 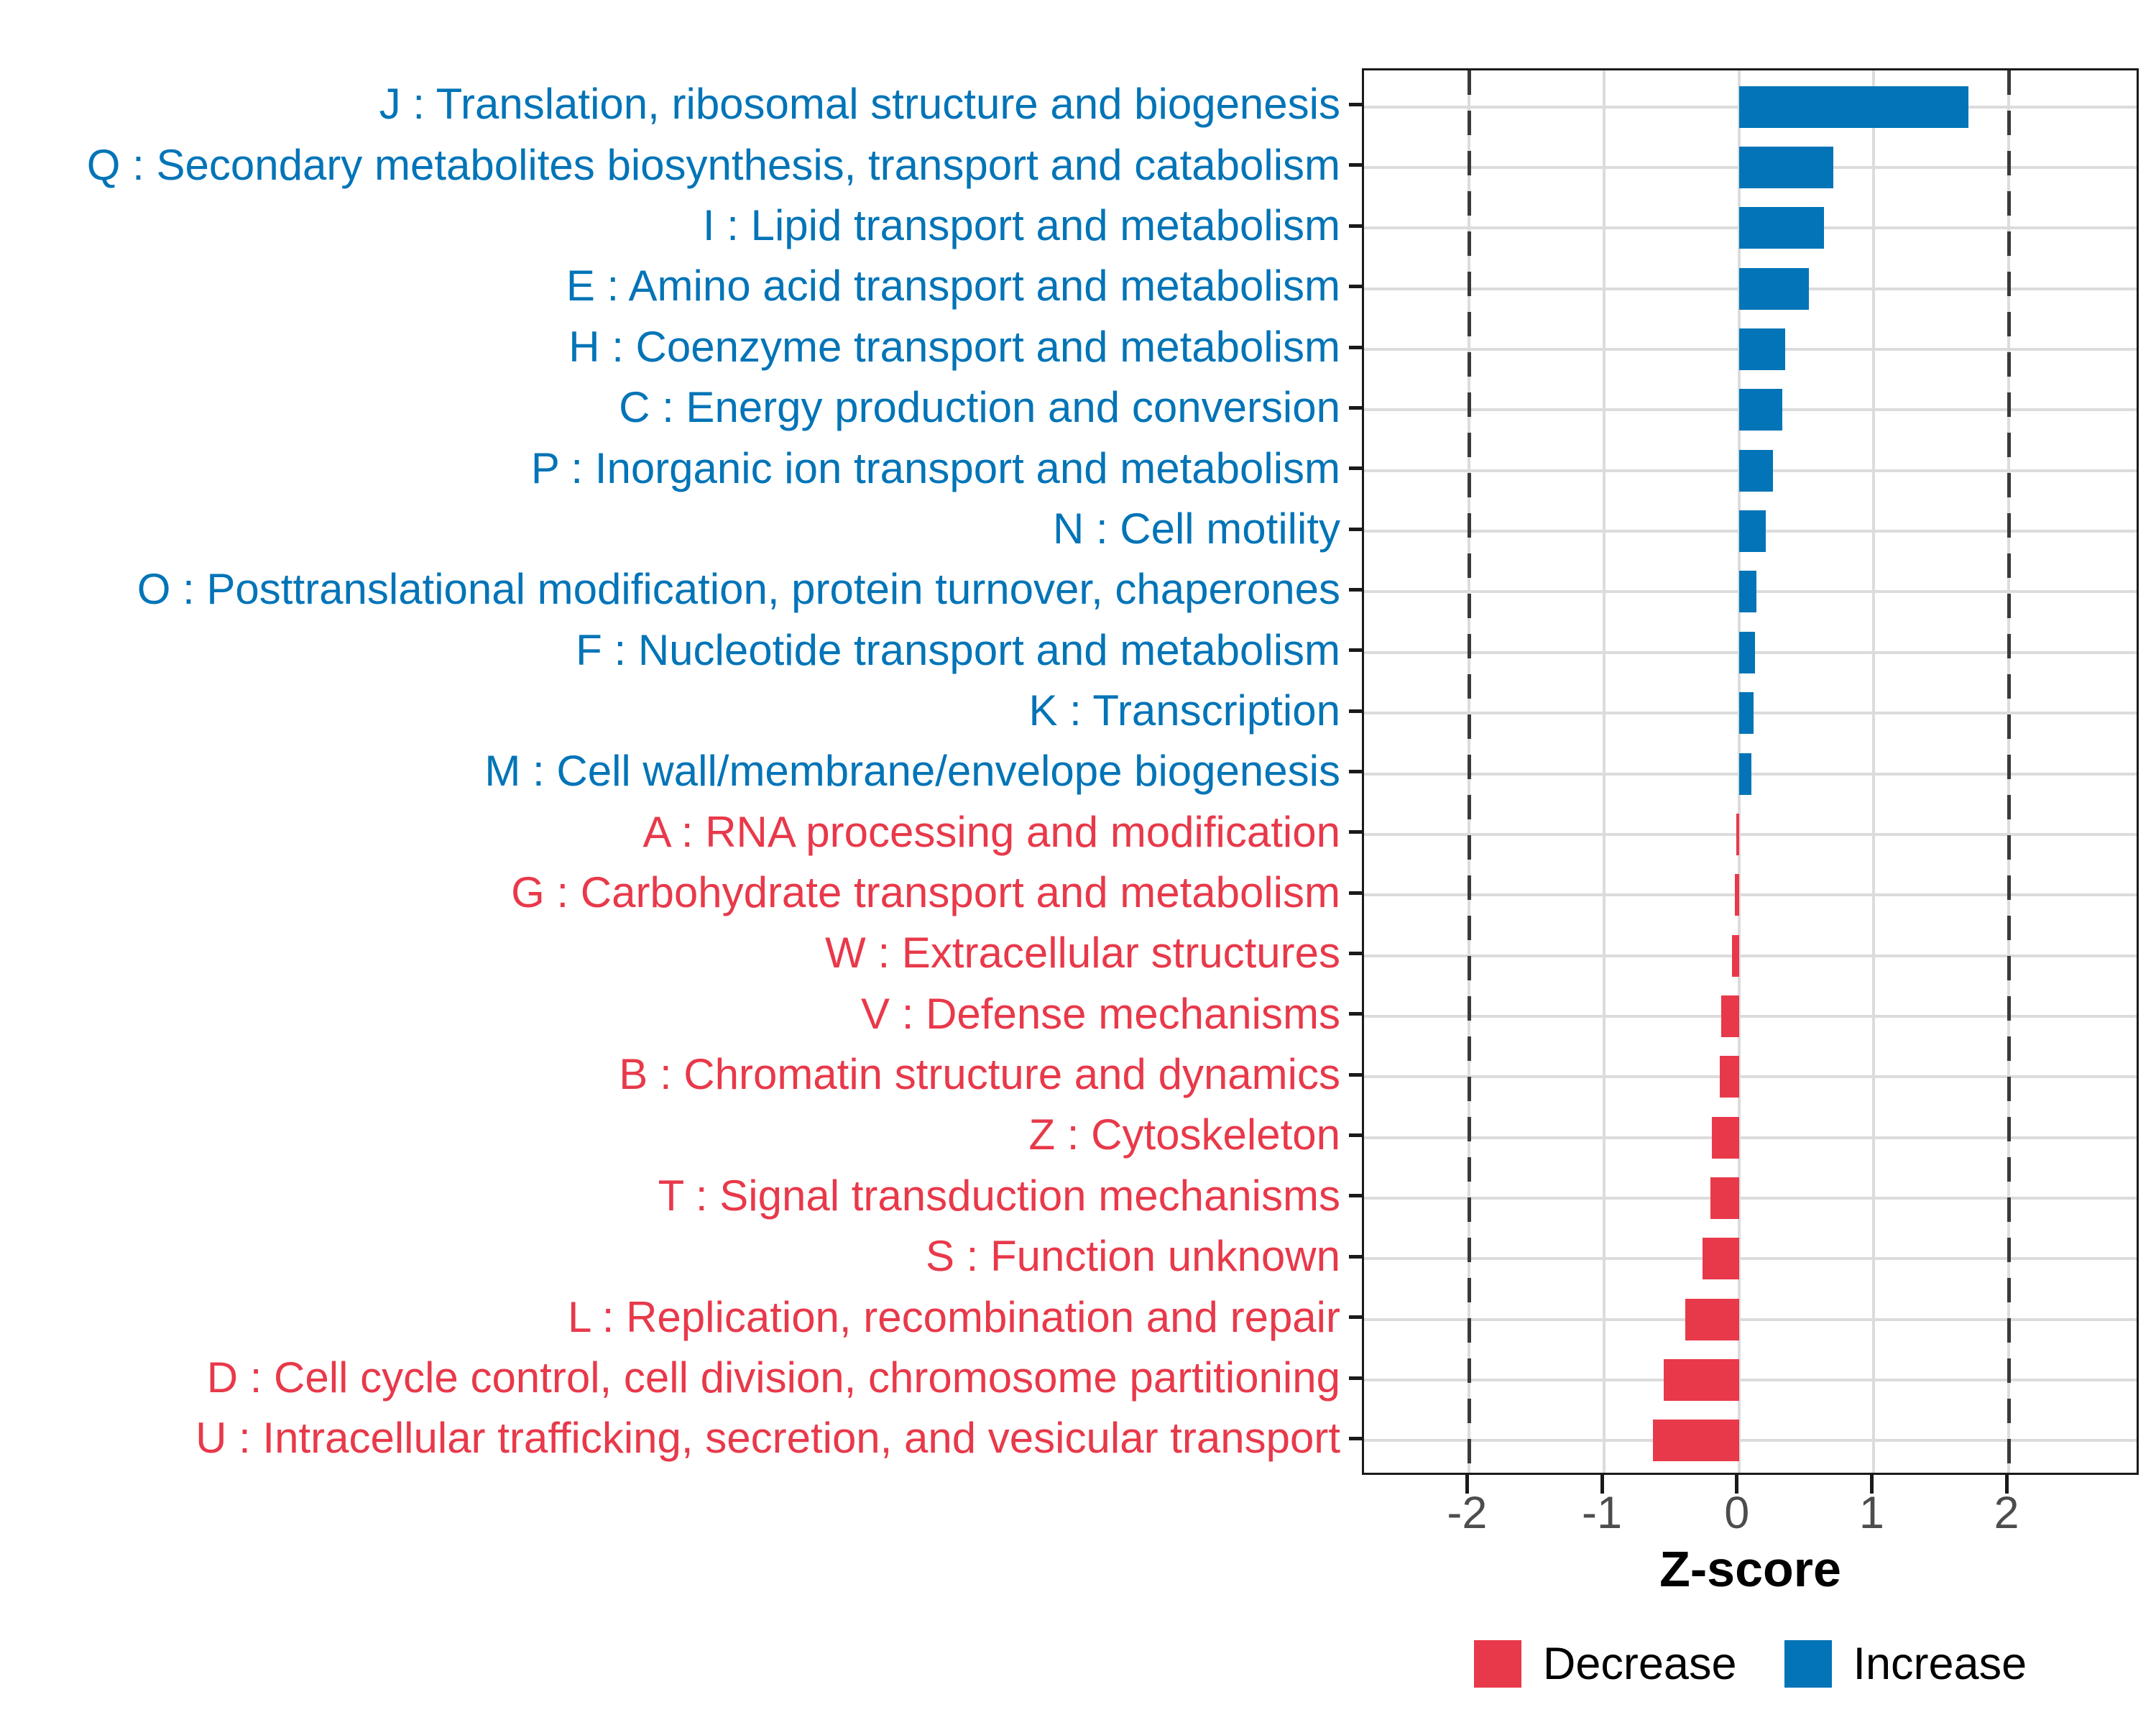 I want to click on y-label-N: N : Cell motility, so click(x=1196, y=528).